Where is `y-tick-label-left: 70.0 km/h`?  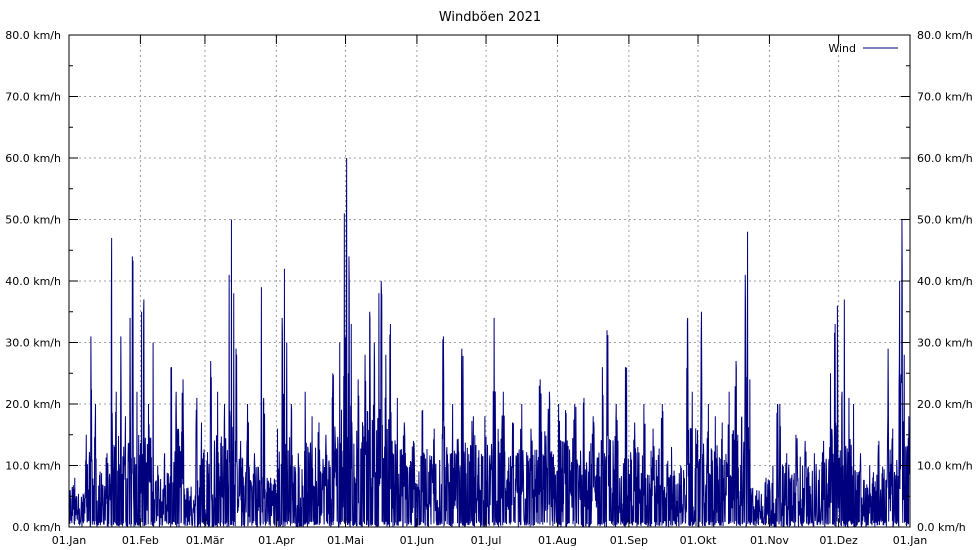 y-tick-label-left: 70.0 km/h is located at coordinates (33, 97).